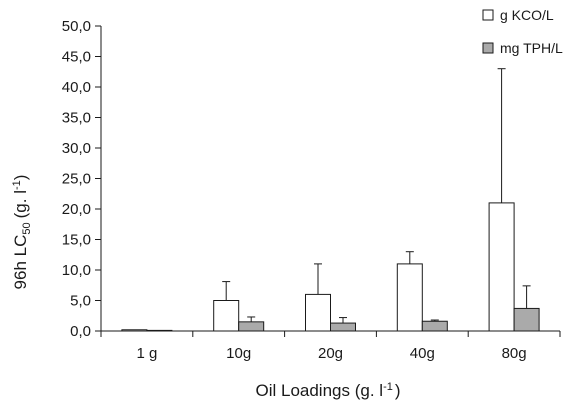 The height and width of the screenshot is (405, 582). I want to click on y-tick-label: 30,0, so click(76, 148).